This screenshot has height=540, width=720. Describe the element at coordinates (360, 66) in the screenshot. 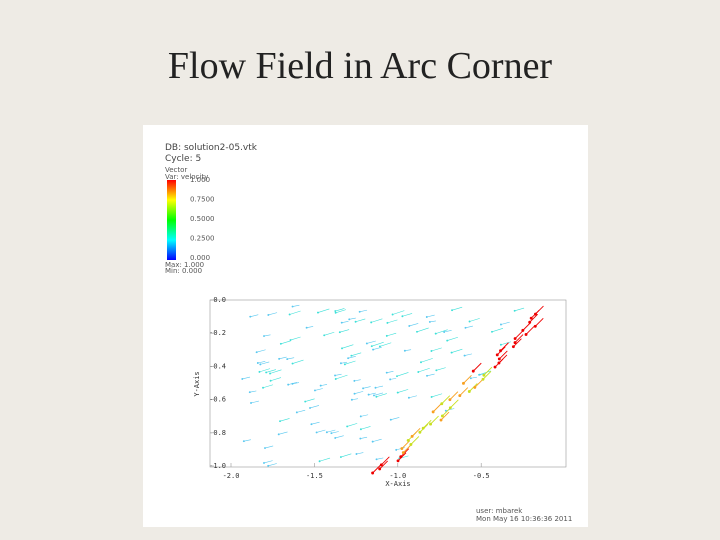

I see `slide-title: Flow Field in Arc Corner` at that location.